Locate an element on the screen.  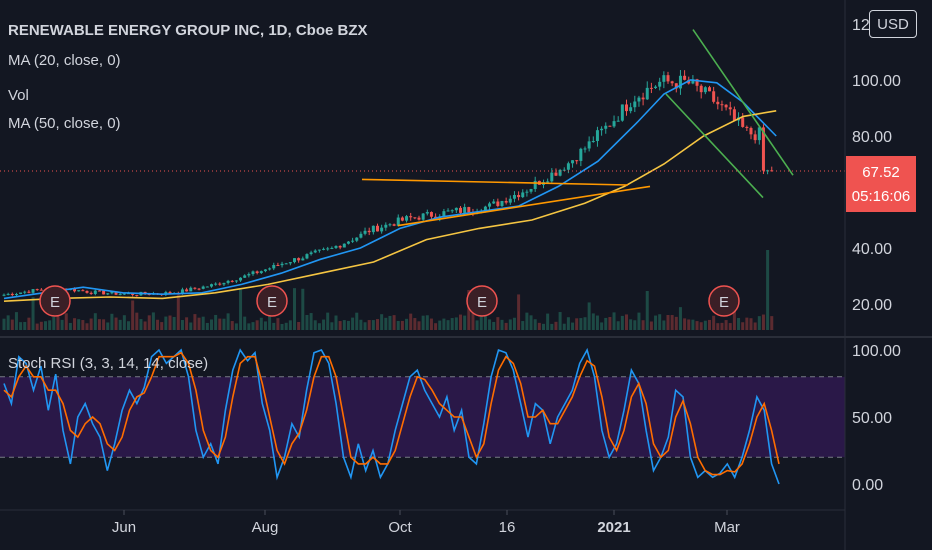
legend-ma50: MA (50, close, 0) is located at coordinates (64, 123).